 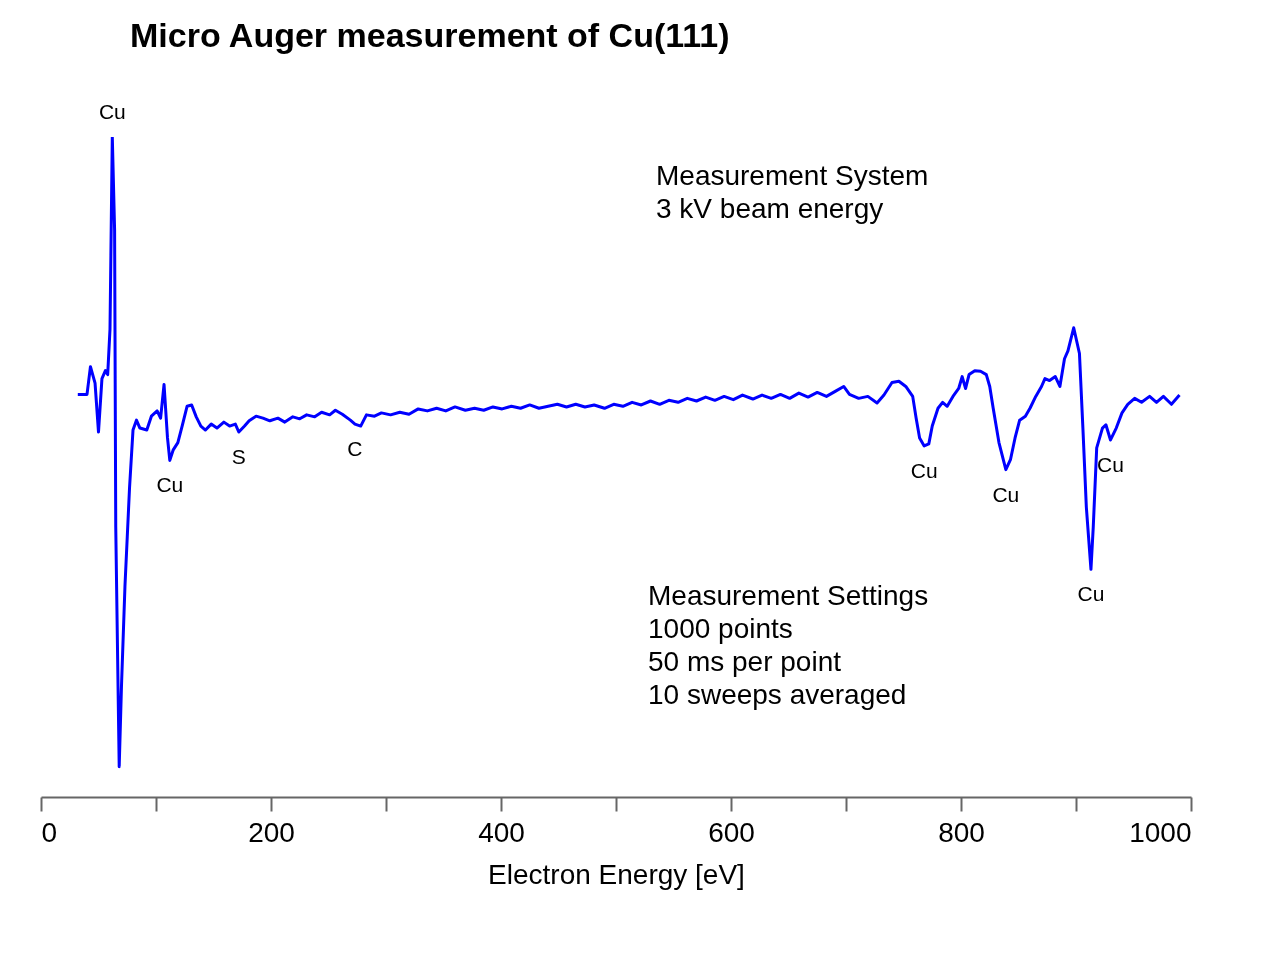 What do you see at coordinates (770, 208) in the screenshot?
I see `annotation: 3 kV beam energy` at bounding box center [770, 208].